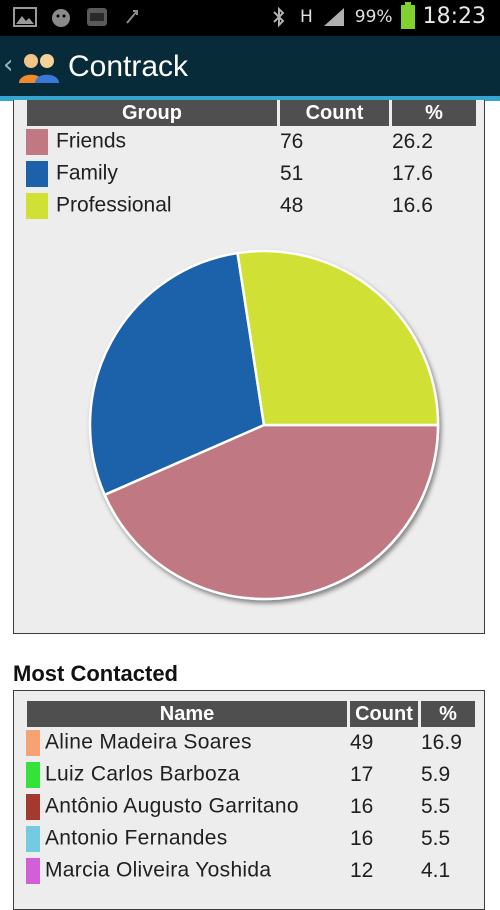 The width and height of the screenshot is (500, 910). Describe the element at coordinates (95, 673) in the screenshot. I see `section-title-most-contacted: Most Contacted` at that location.